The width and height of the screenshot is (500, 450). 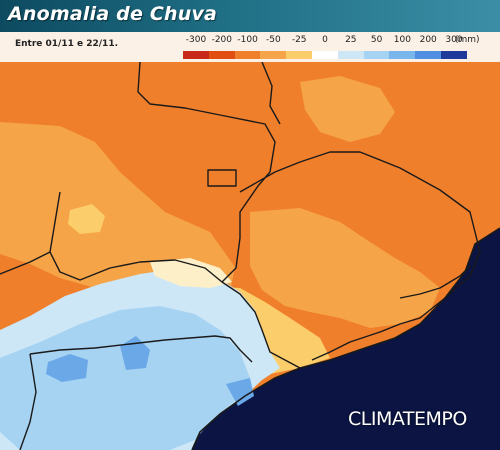 I want to click on legend-tick-label: 25, so click(x=351, y=40).